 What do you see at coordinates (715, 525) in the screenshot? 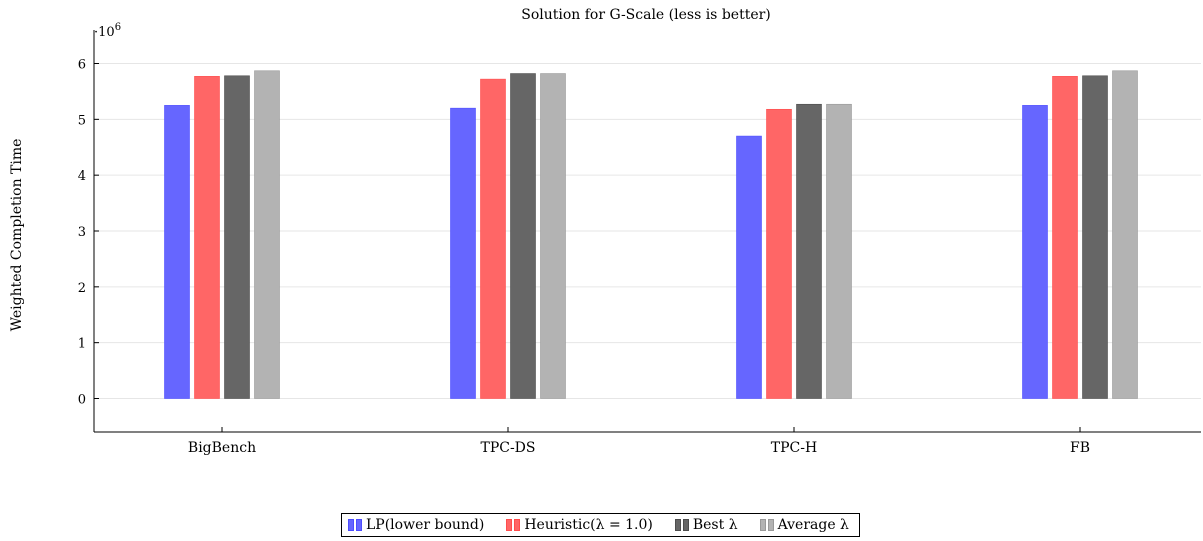
I see `legend-label: Best λ` at bounding box center [715, 525].